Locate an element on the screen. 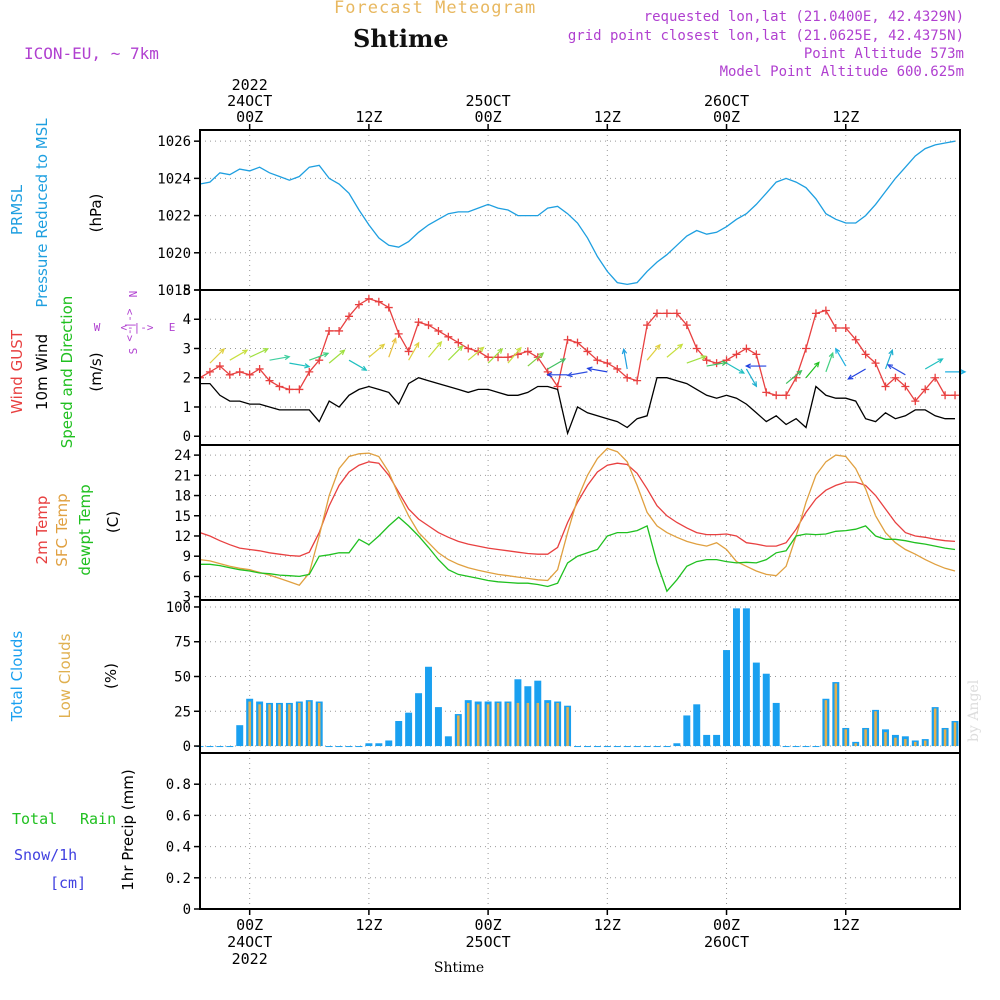 Image resolution: width=1000 pixels, height=1000 pixels. x-tick-label-top: 2022 is located at coordinates (250, 85).